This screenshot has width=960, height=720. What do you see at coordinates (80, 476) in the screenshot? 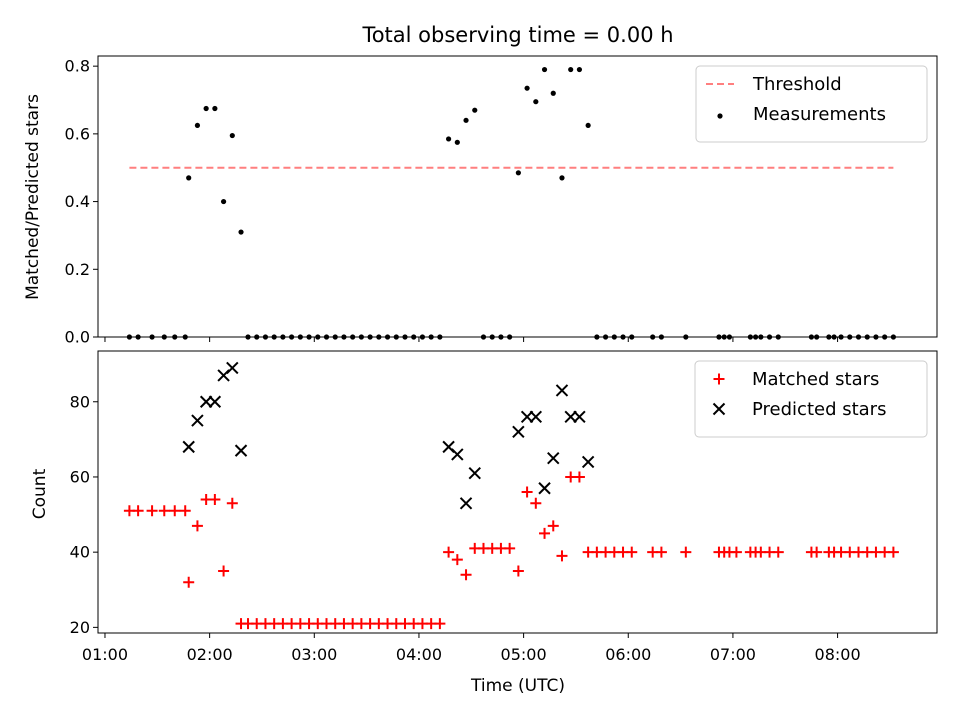
I see `y-tick-label: 60` at bounding box center [80, 476].